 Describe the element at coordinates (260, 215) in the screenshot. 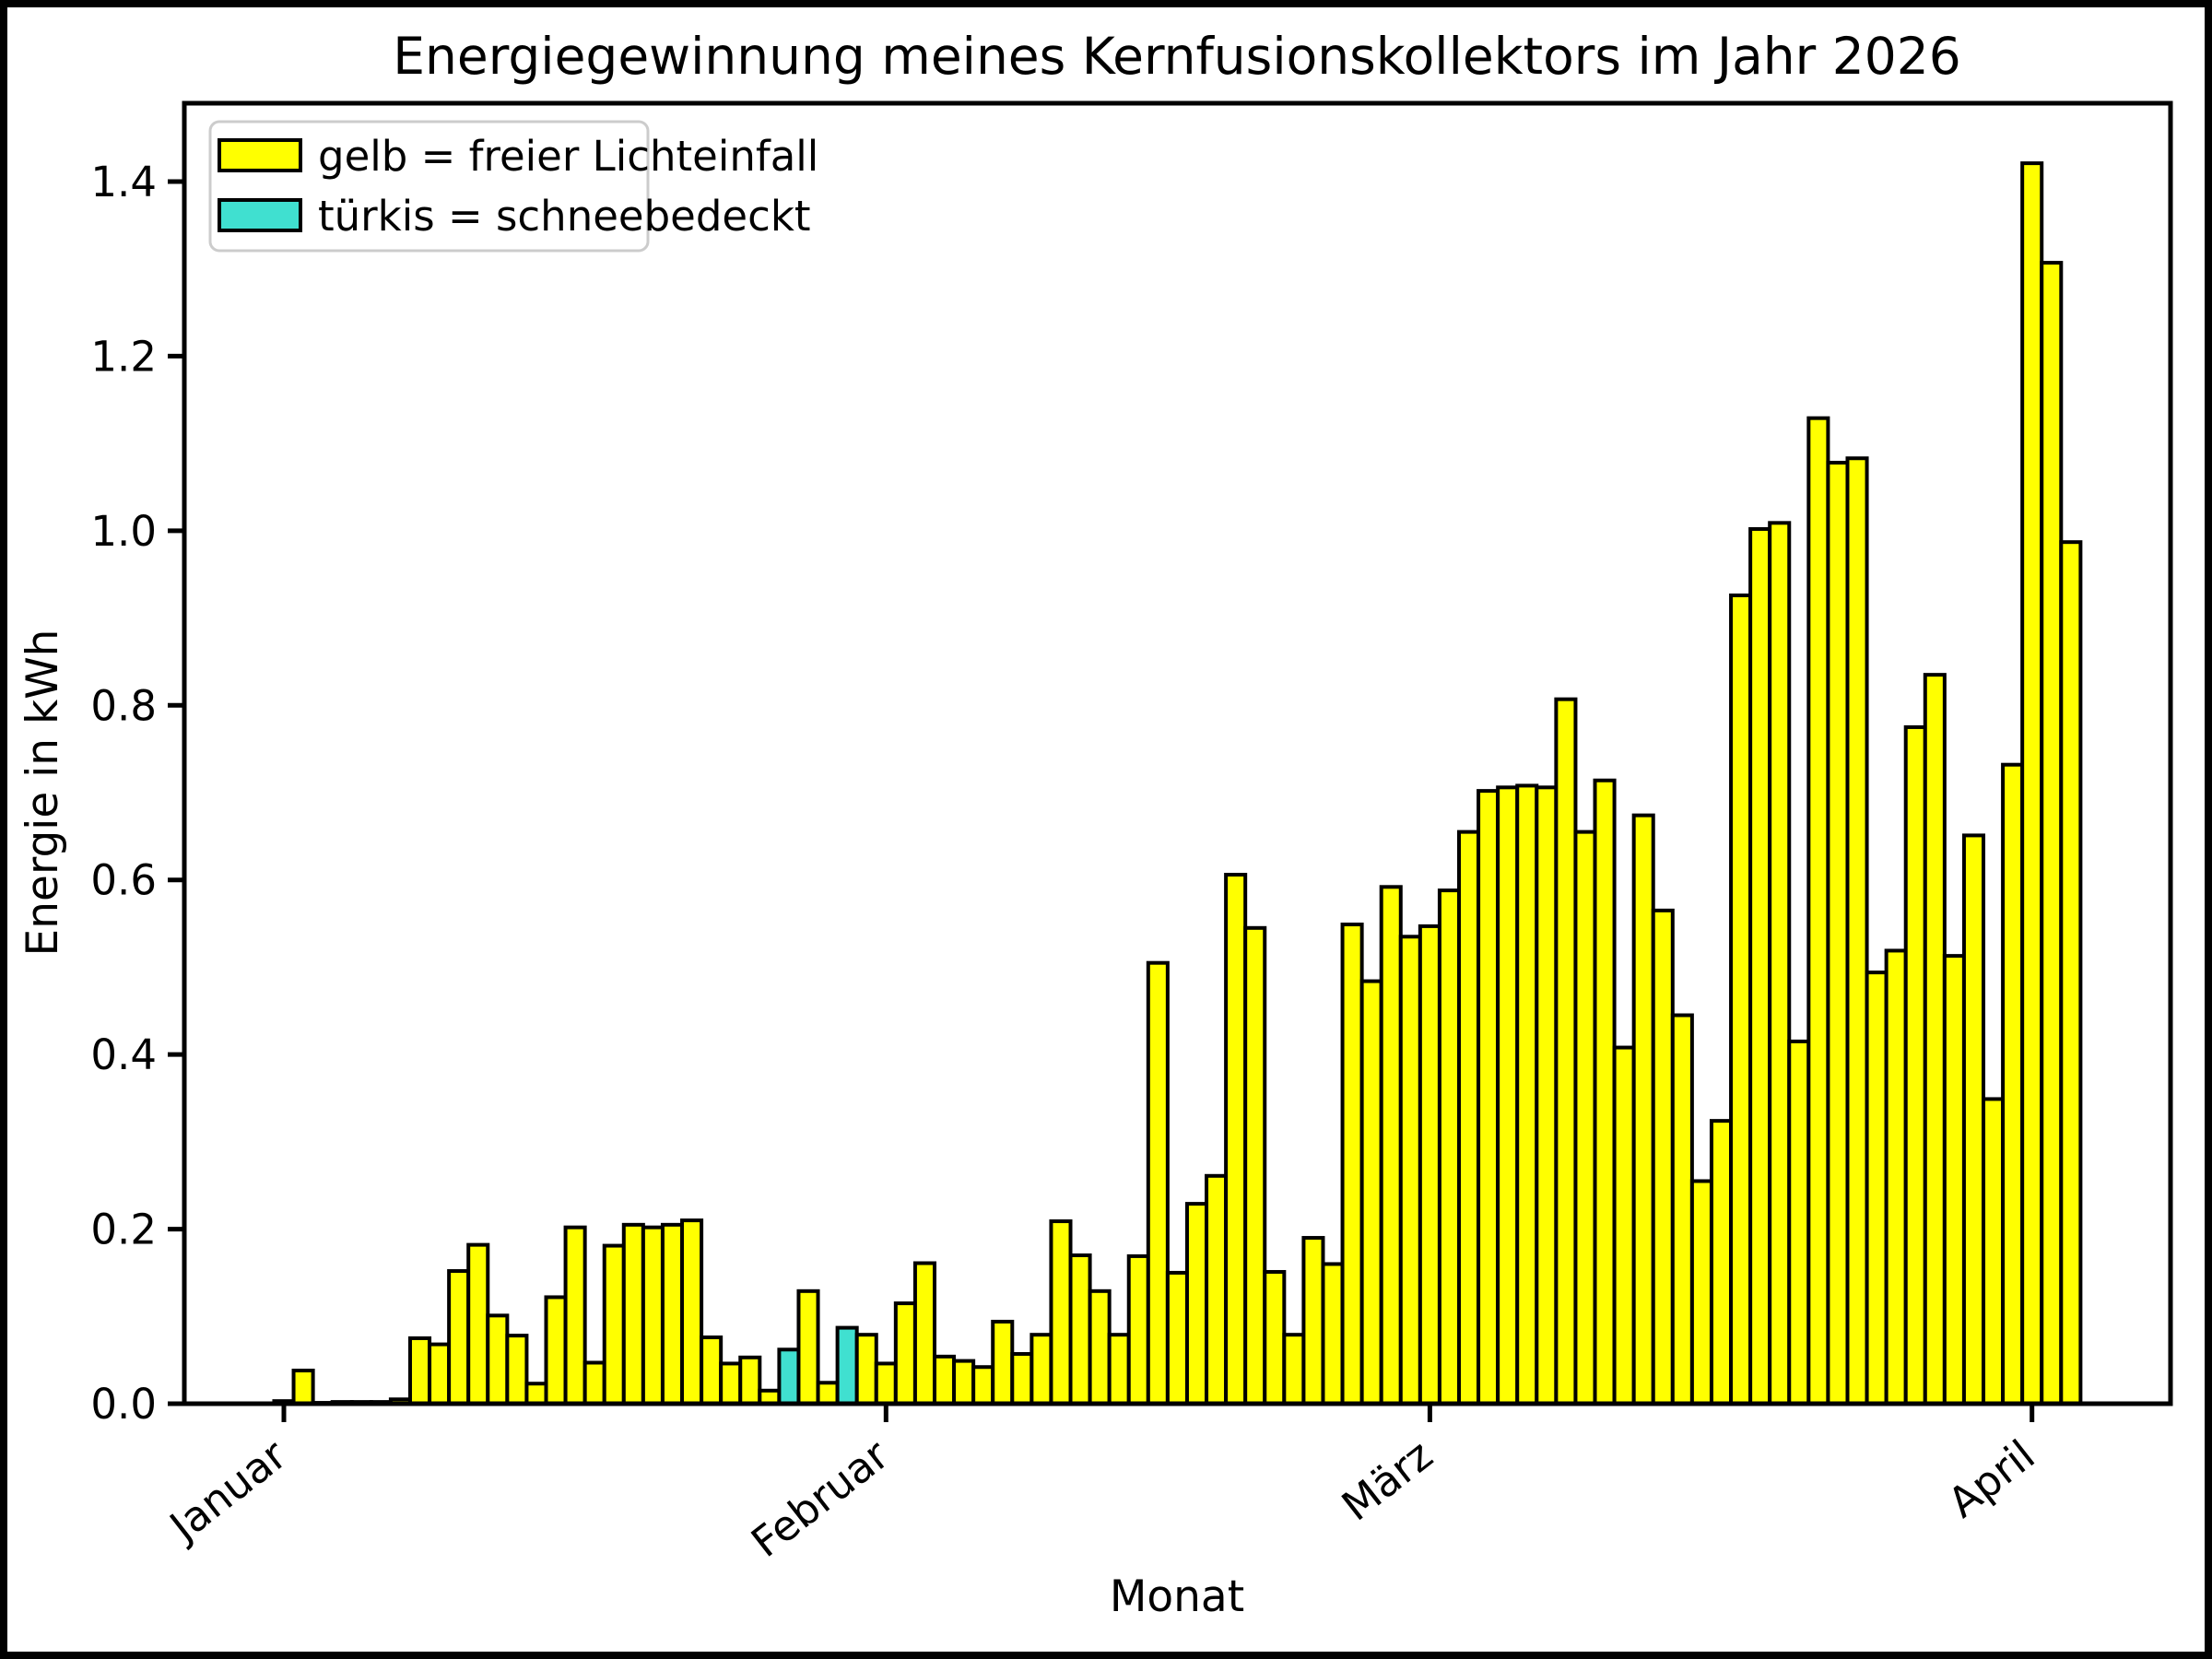

I see `legend-swatch-snow-covered` at that location.